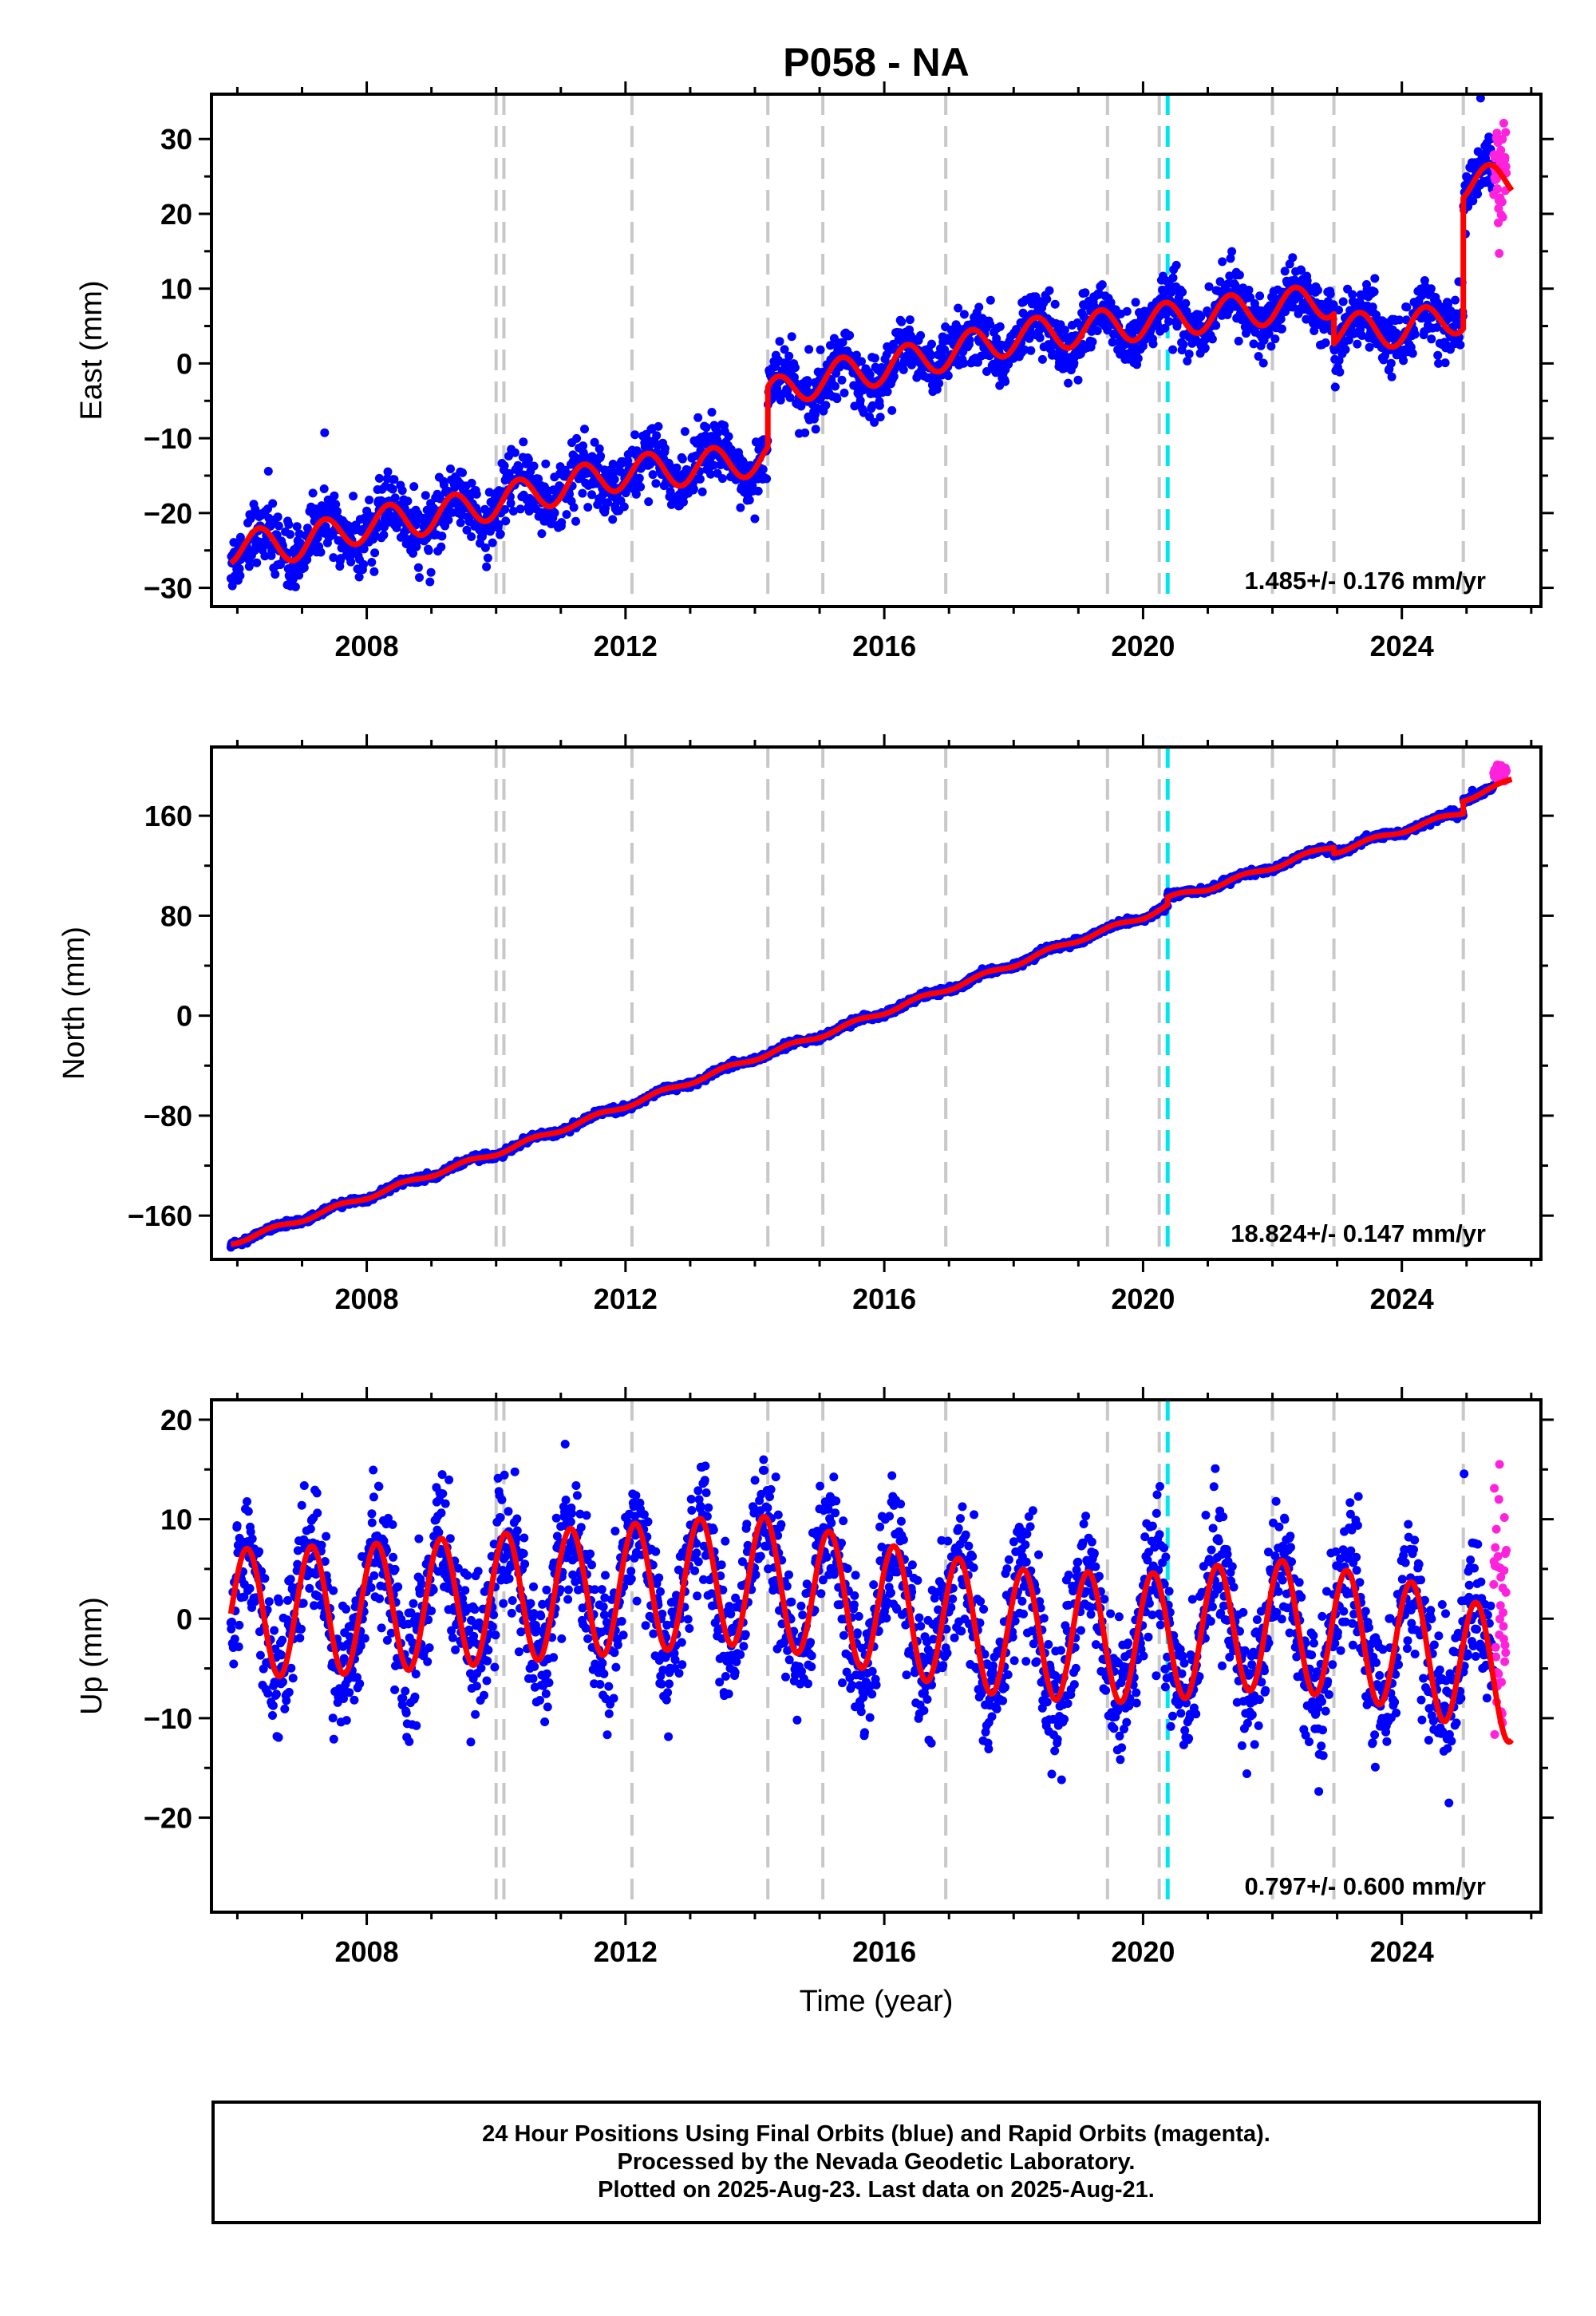  I want to click on y-tick-label: −20, so click(168, 513).